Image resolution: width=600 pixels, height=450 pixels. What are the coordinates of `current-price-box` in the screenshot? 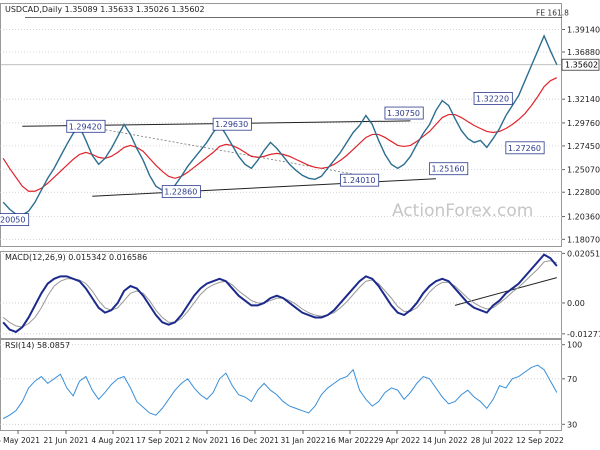 It's located at (580, 64).